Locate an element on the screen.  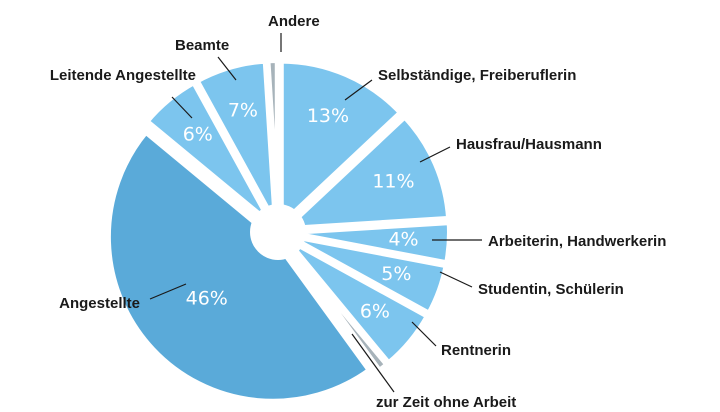
slice-label: Leitende Angestellte is located at coordinates (123, 75).